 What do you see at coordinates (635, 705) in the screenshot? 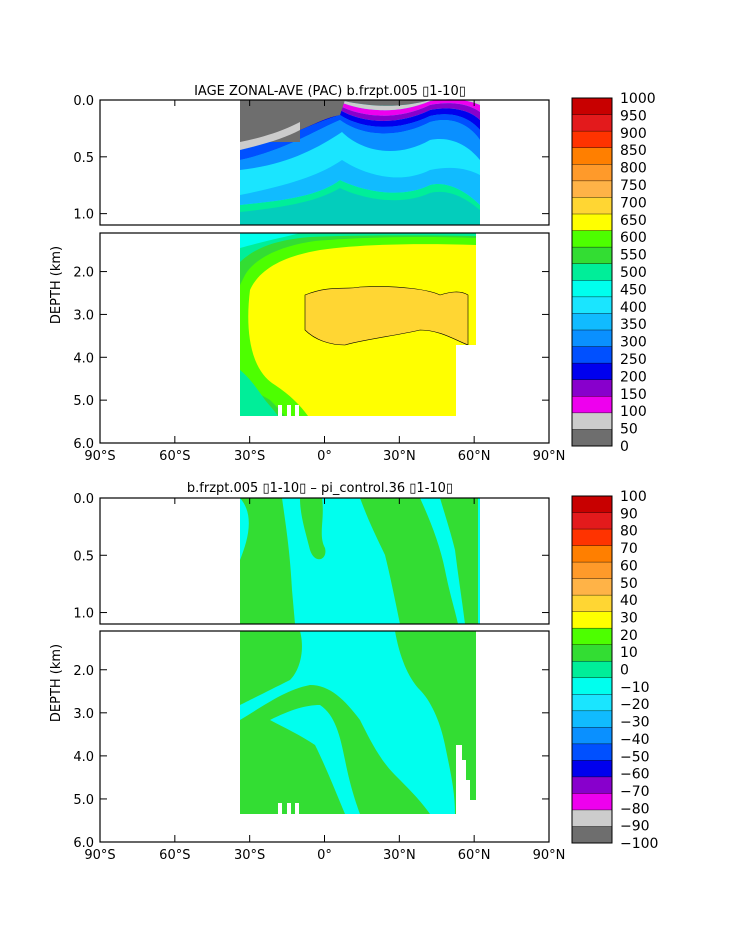
I see `colorbar-label: −20` at bounding box center [635, 705].